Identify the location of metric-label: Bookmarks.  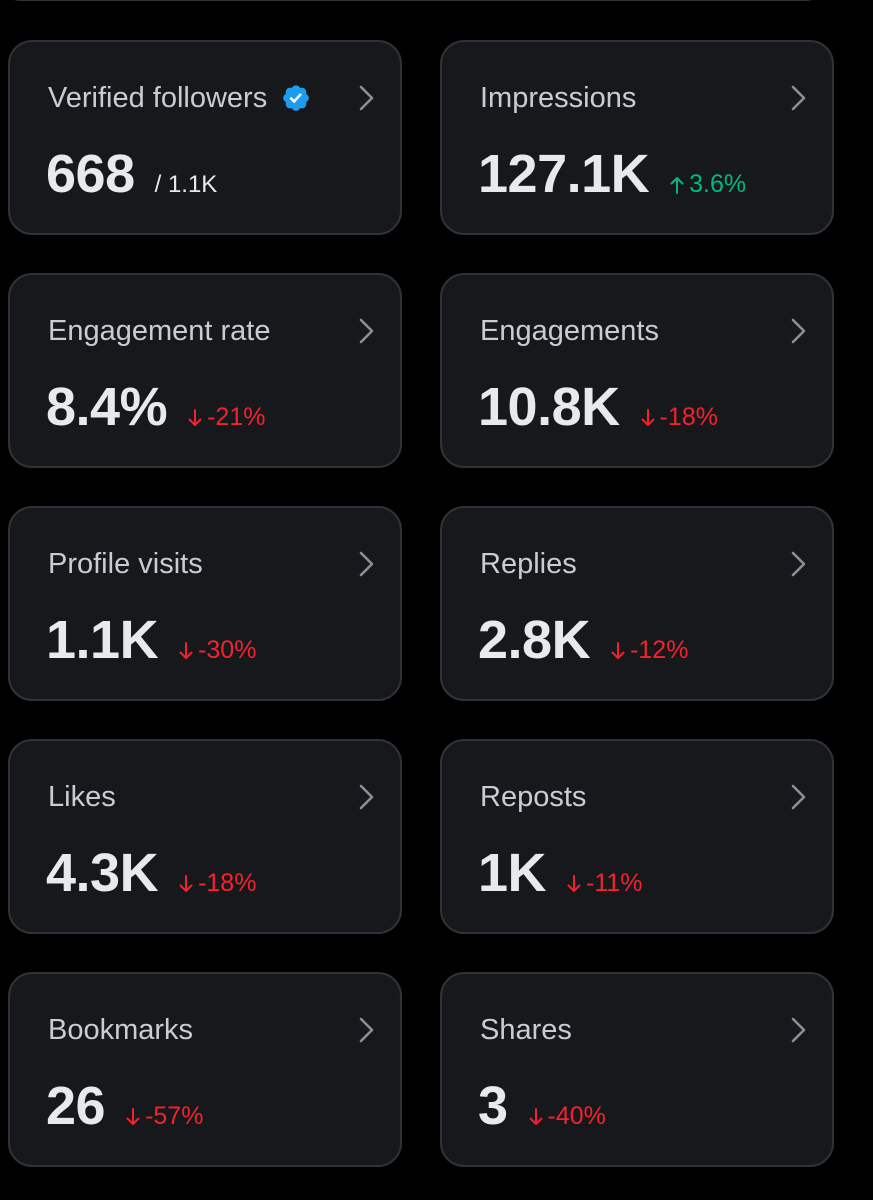
(121, 1030).